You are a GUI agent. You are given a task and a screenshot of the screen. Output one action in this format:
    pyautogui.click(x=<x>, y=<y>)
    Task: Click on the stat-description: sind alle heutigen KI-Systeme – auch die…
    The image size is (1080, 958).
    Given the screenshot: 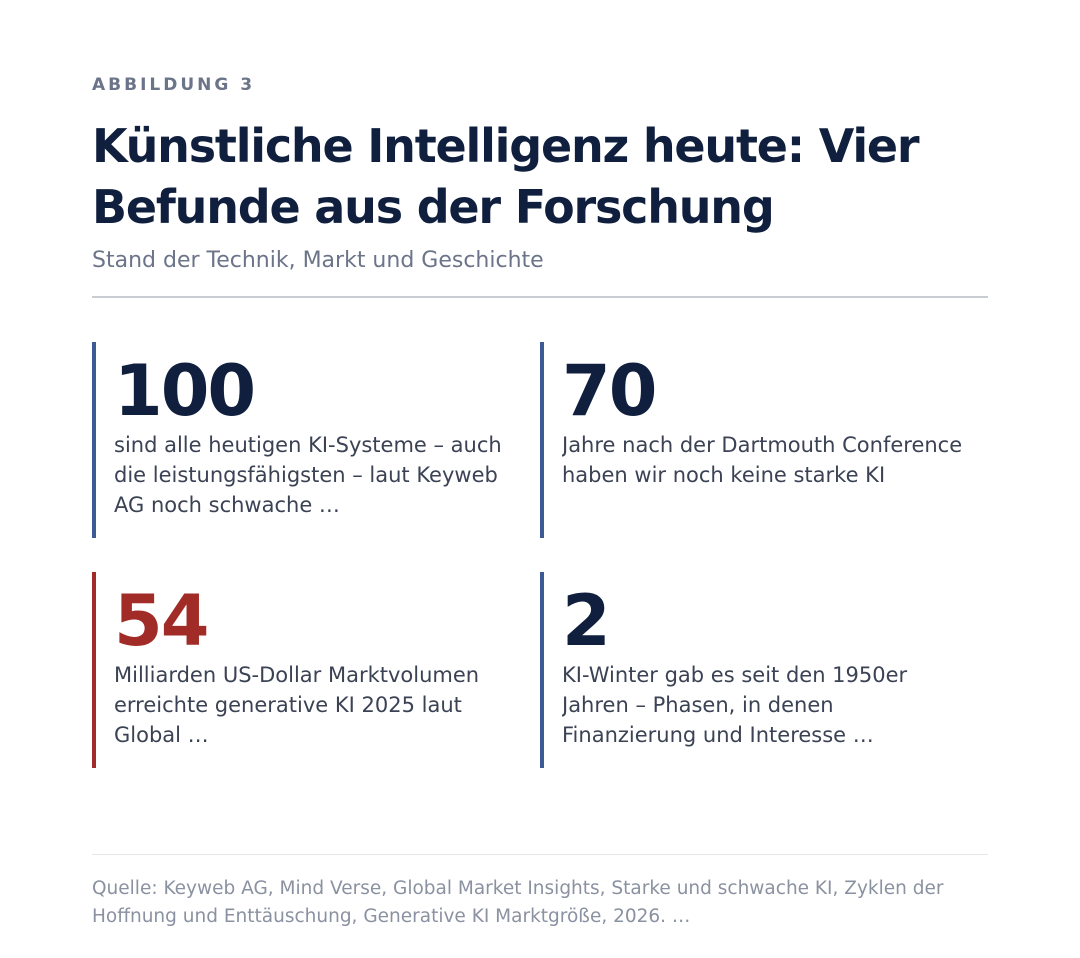 What is the action you would take?
    pyautogui.click(x=308, y=475)
    